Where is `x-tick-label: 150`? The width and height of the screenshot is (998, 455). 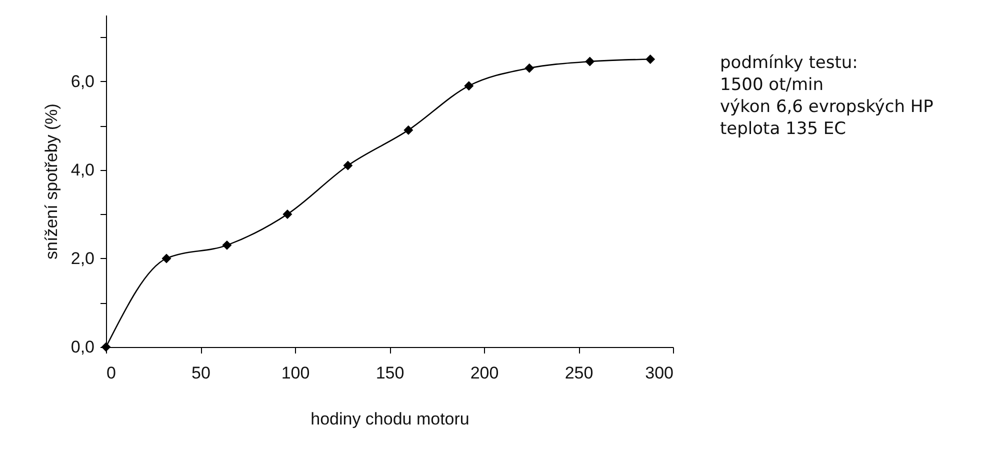 x-tick-label: 150 is located at coordinates (390, 373).